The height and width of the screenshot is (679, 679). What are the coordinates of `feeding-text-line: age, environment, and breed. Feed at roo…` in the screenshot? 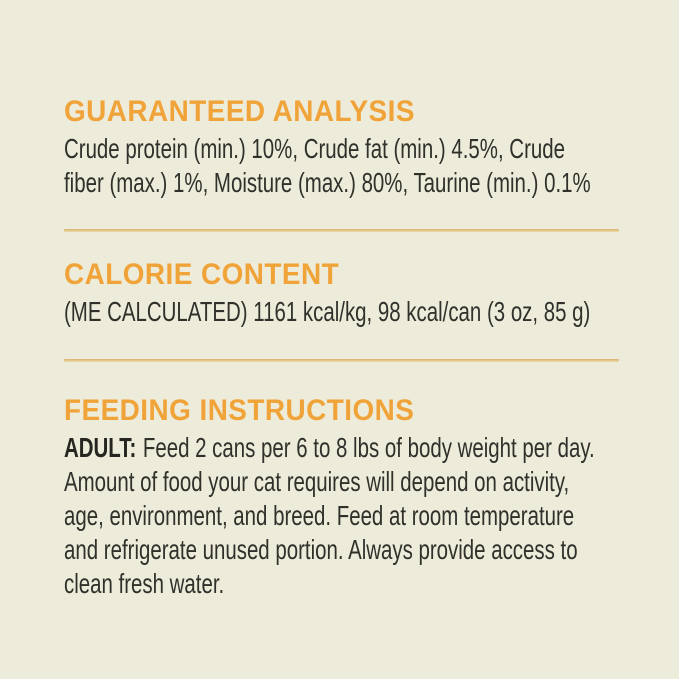 It's located at (319, 515).